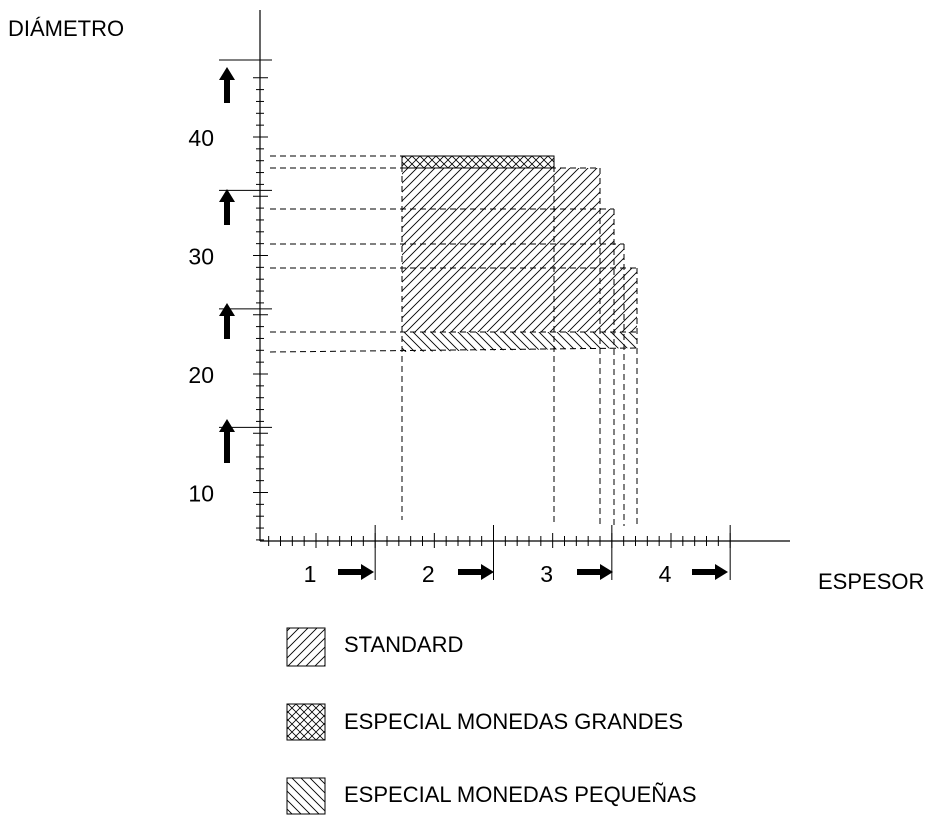 Image resolution: width=943 pixels, height=816 pixels. What do you see at coordinates (306, 796) in the screenshot?
I see `legend-swatch-especial-monedas-pequenas` at bounding box center [306, 796].